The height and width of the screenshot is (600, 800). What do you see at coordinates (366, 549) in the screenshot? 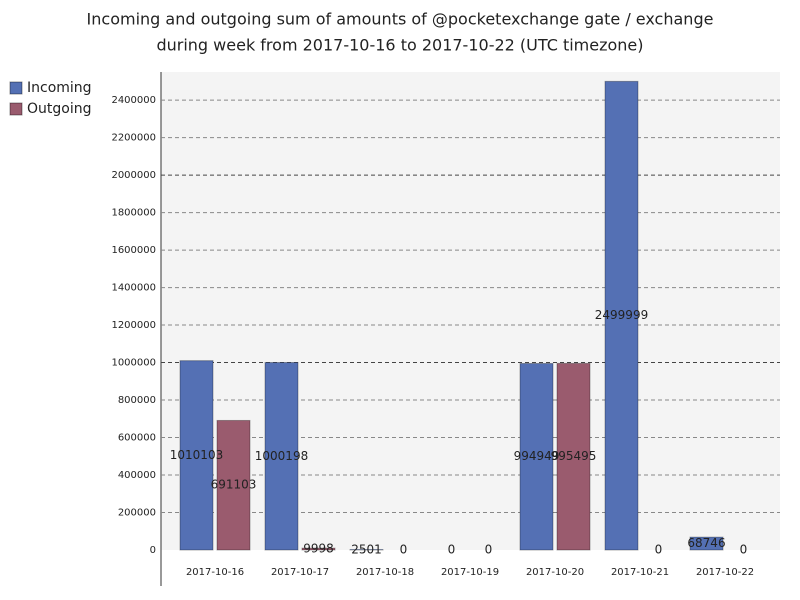
I see `value-label: 2501` at bounding box center [366, 549].